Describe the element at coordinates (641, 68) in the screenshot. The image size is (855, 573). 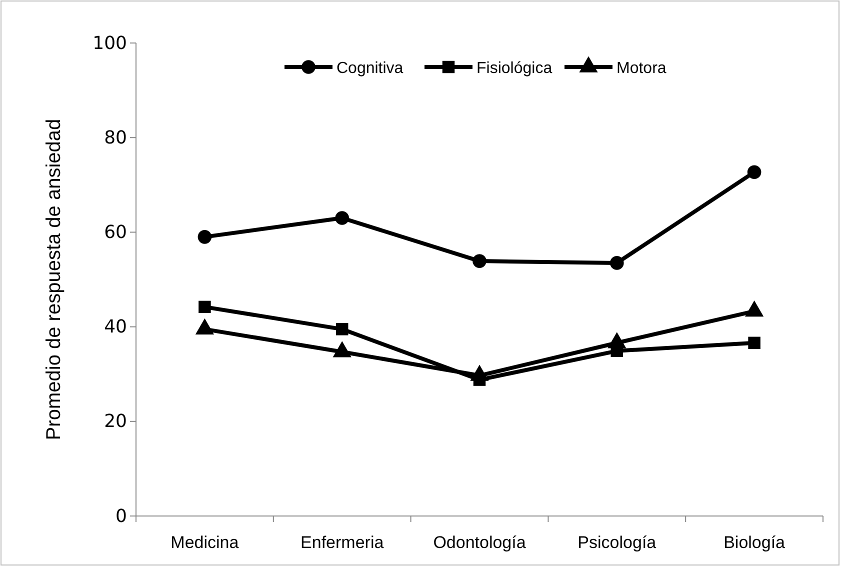
I see `legend-label: Motora` at that location.